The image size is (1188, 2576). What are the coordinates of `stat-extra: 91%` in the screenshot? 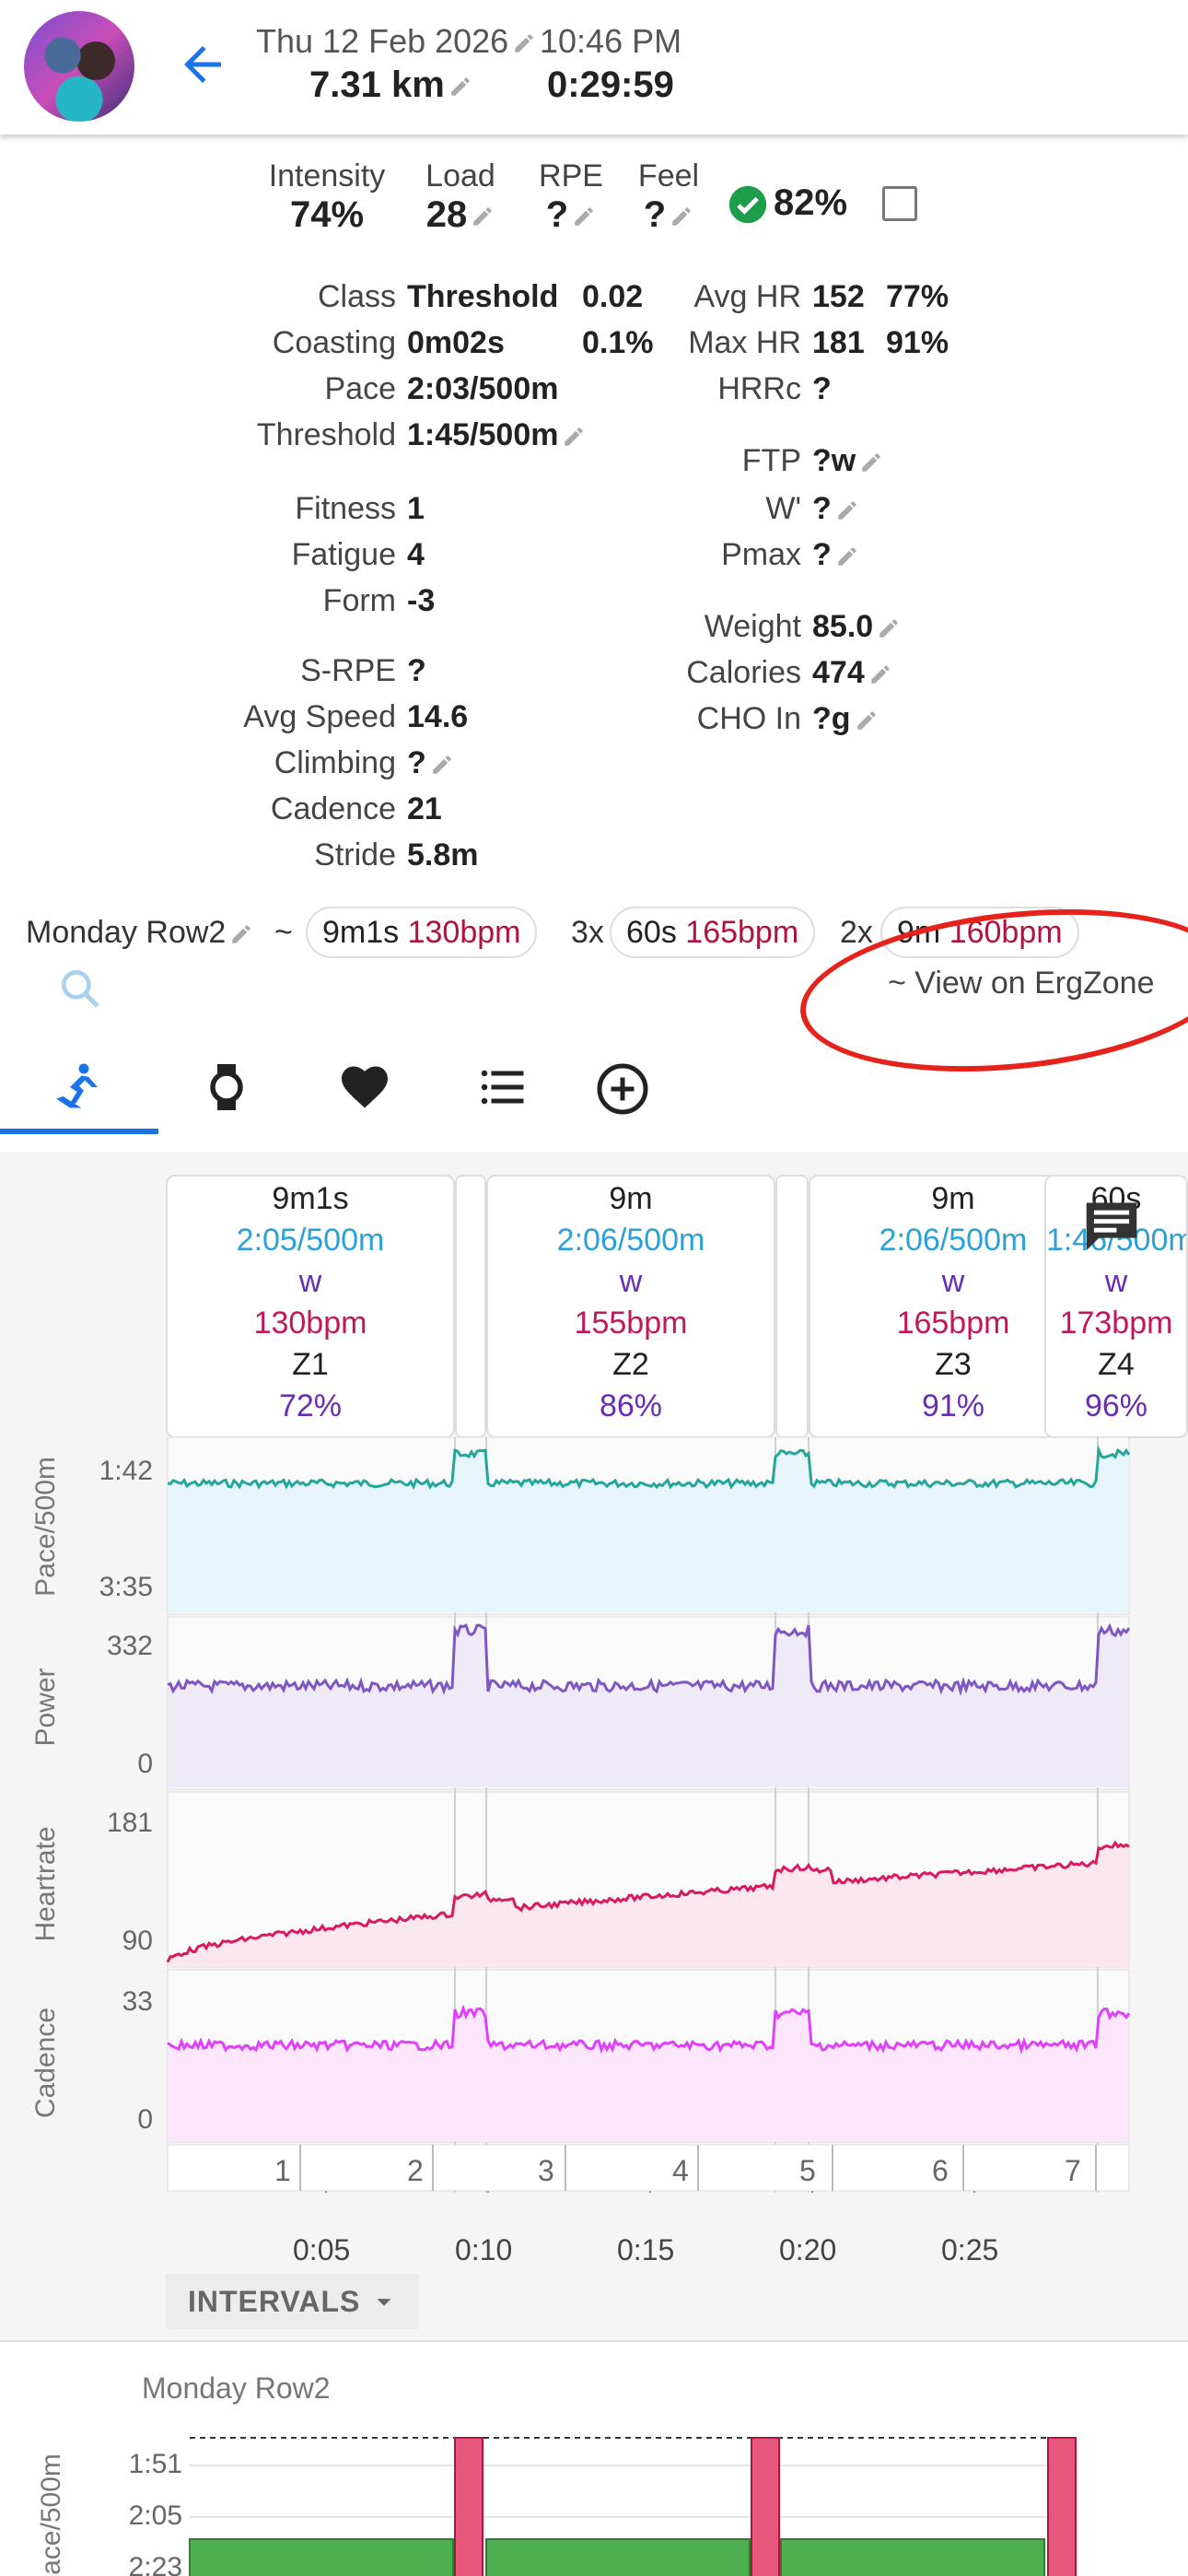 It's located at (917, 342).